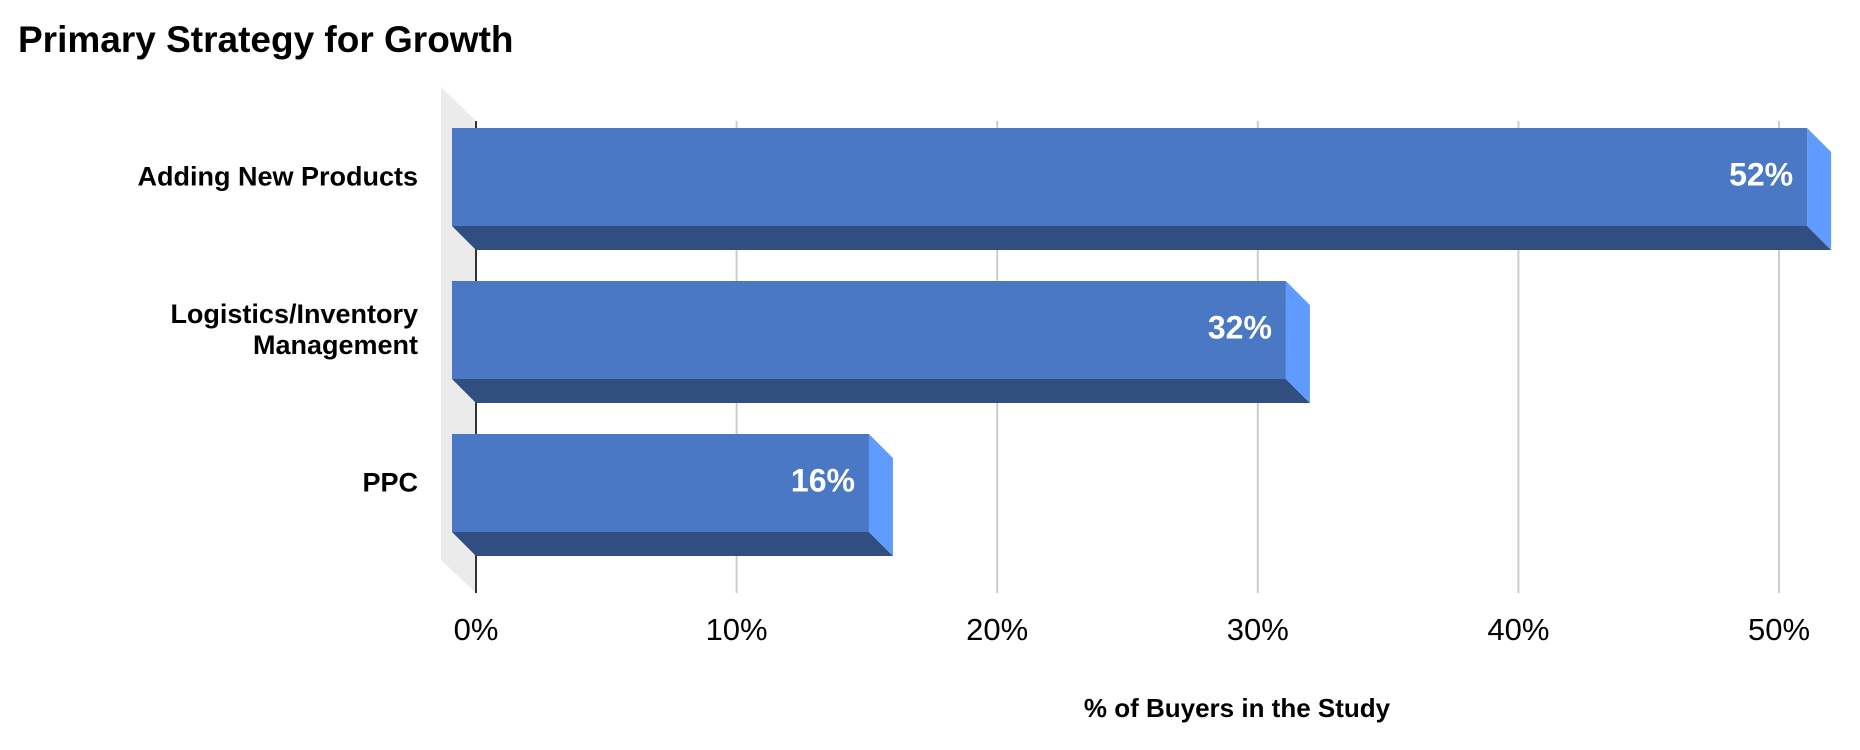 Image resolution: width=1860 pixels, height=750 pixels. I want to click on y-tick-label: Adding New Products, so click(277, 176).